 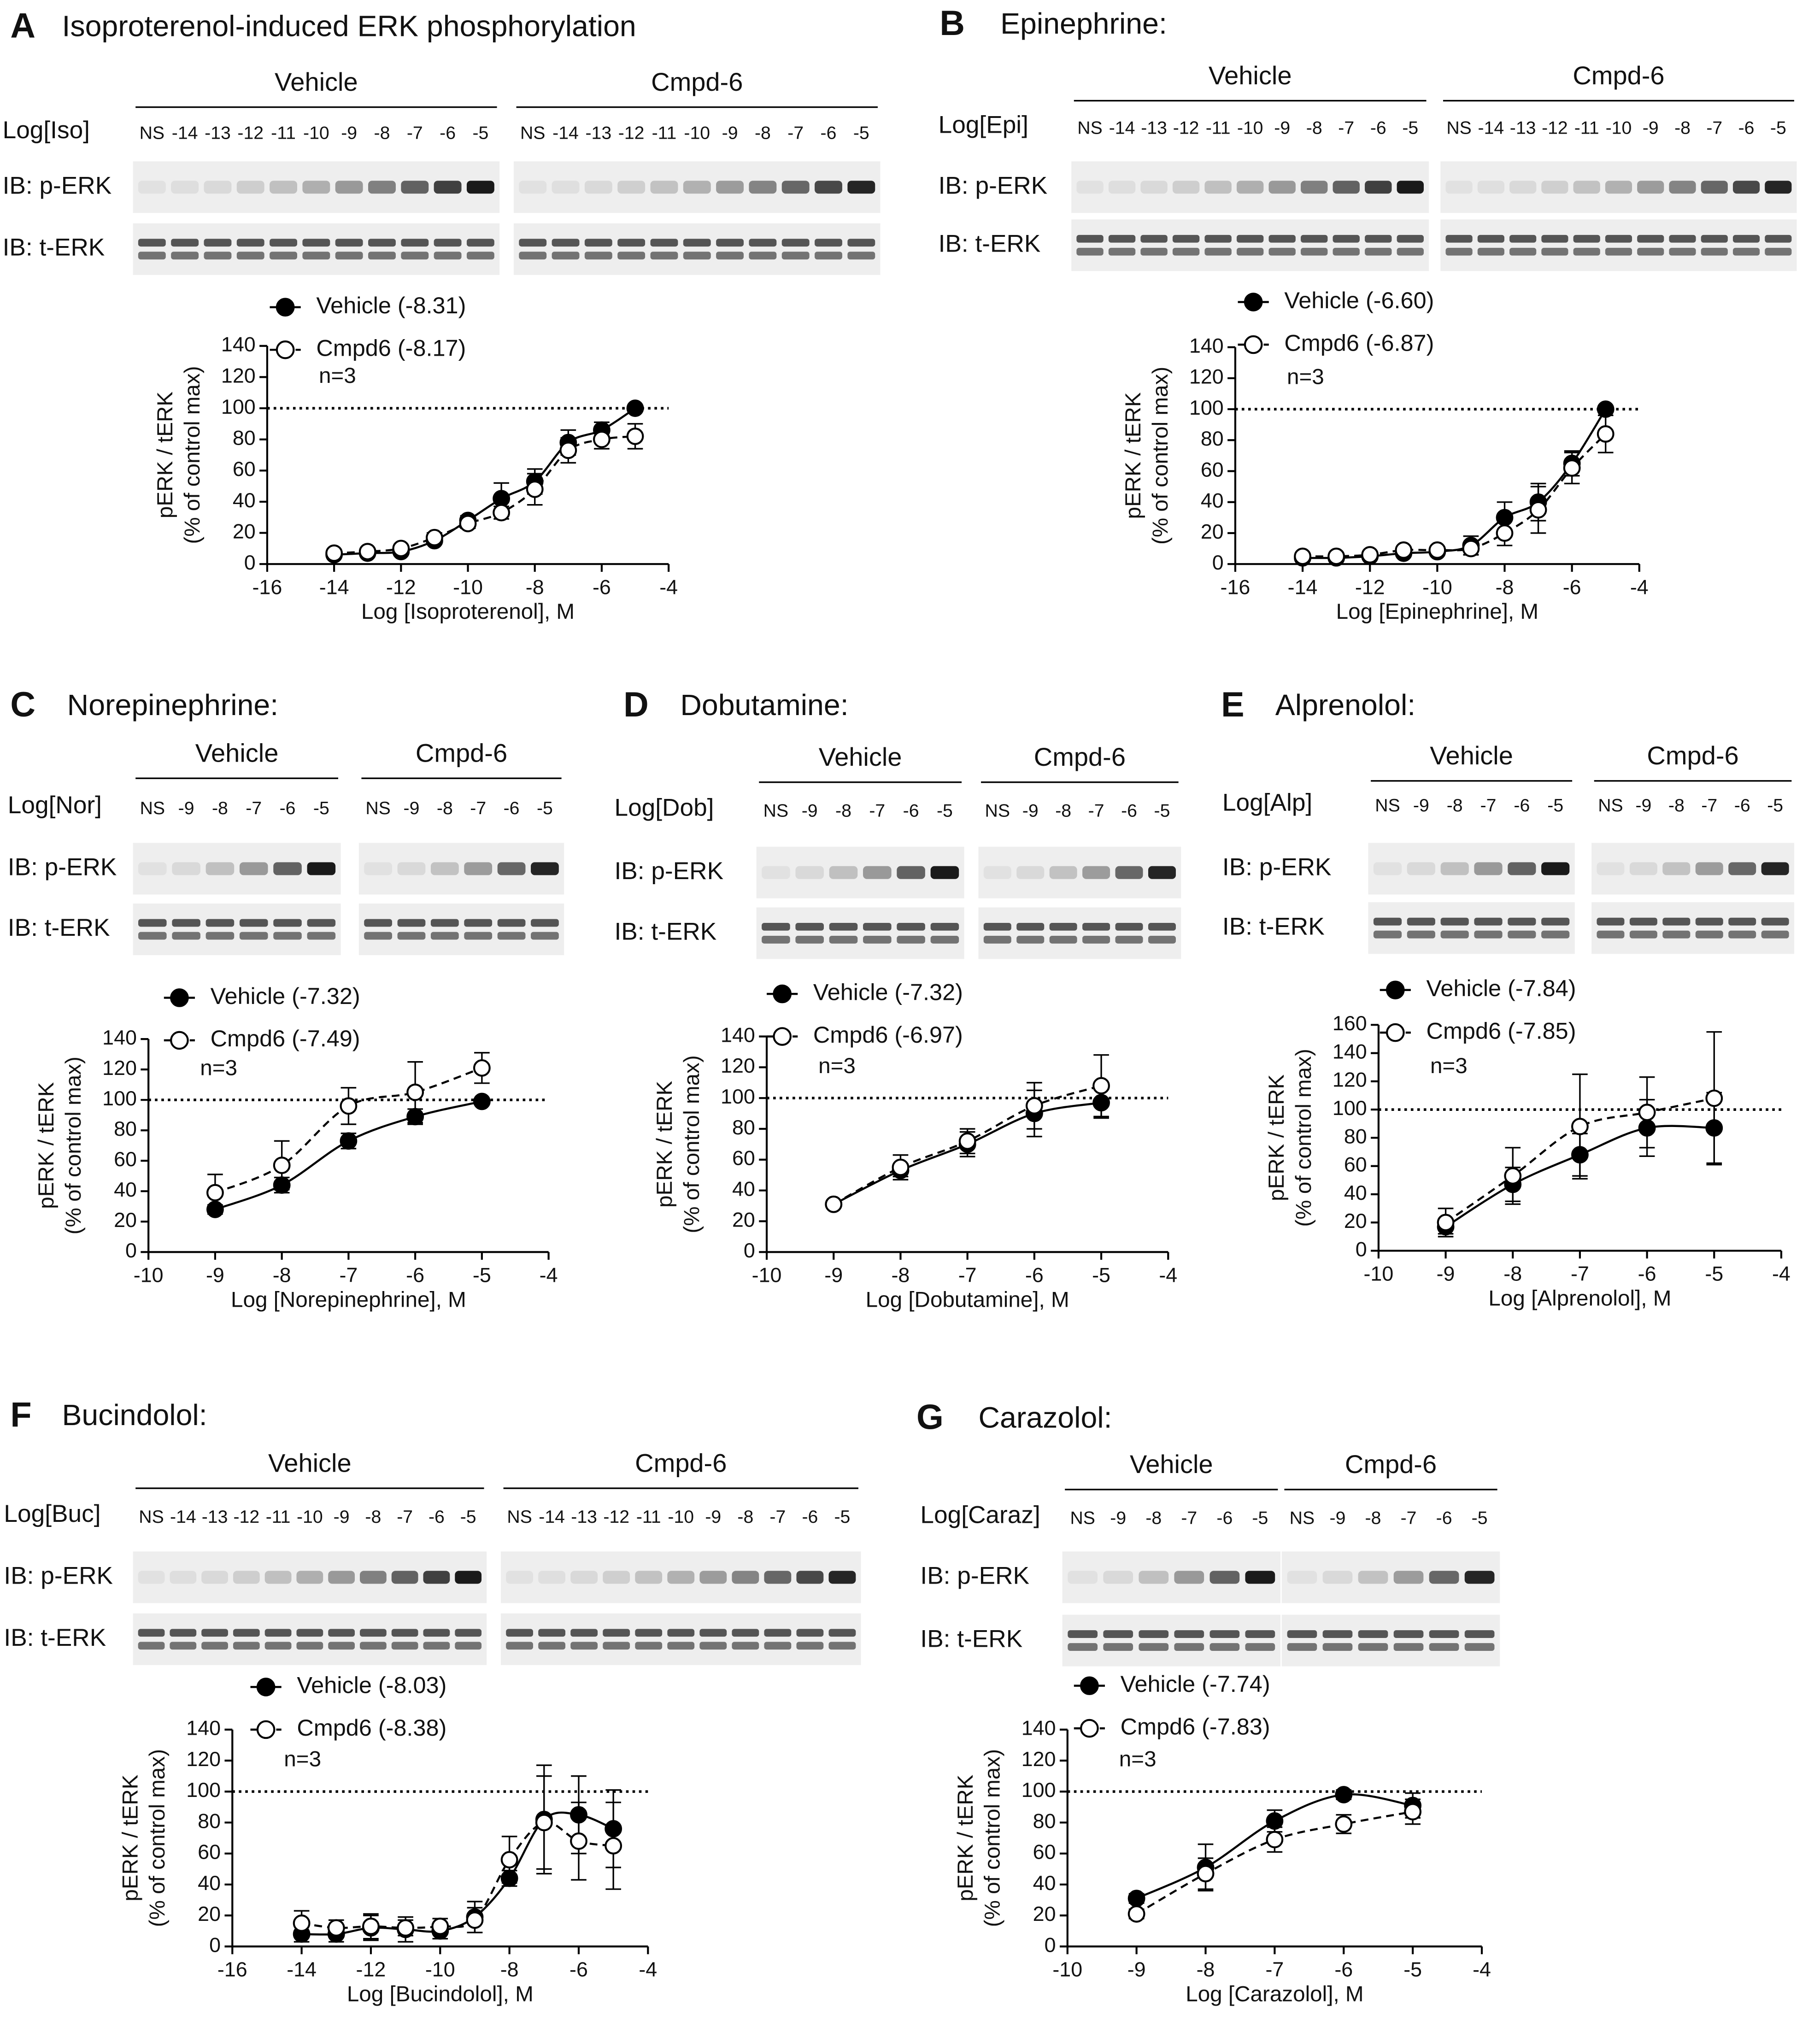 I want to click on legend-marker, so click(x=782, y=994).